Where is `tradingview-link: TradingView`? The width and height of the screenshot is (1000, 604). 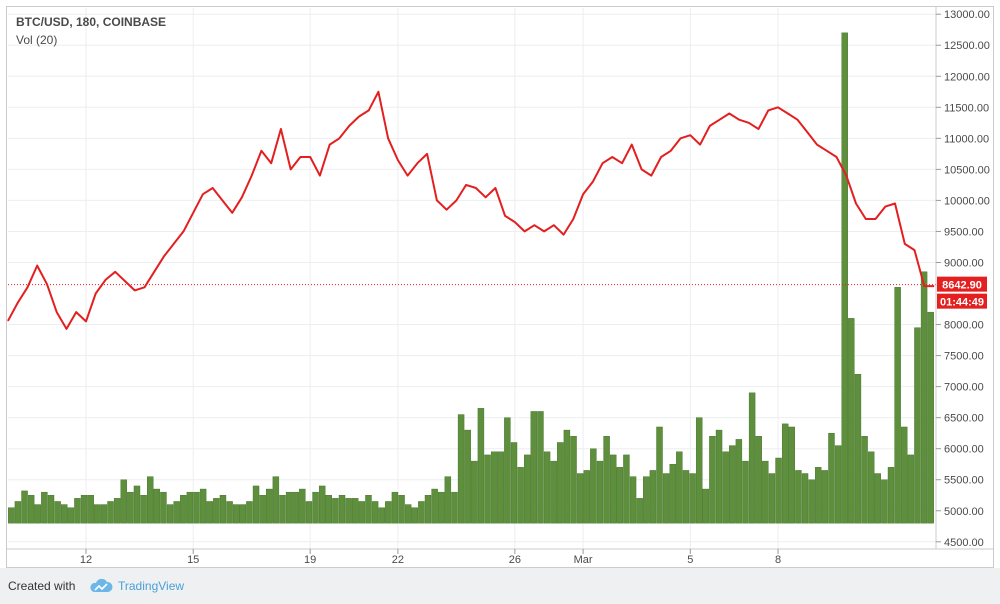
tradingview-link: TradingView is located at coordinates (151, 586).